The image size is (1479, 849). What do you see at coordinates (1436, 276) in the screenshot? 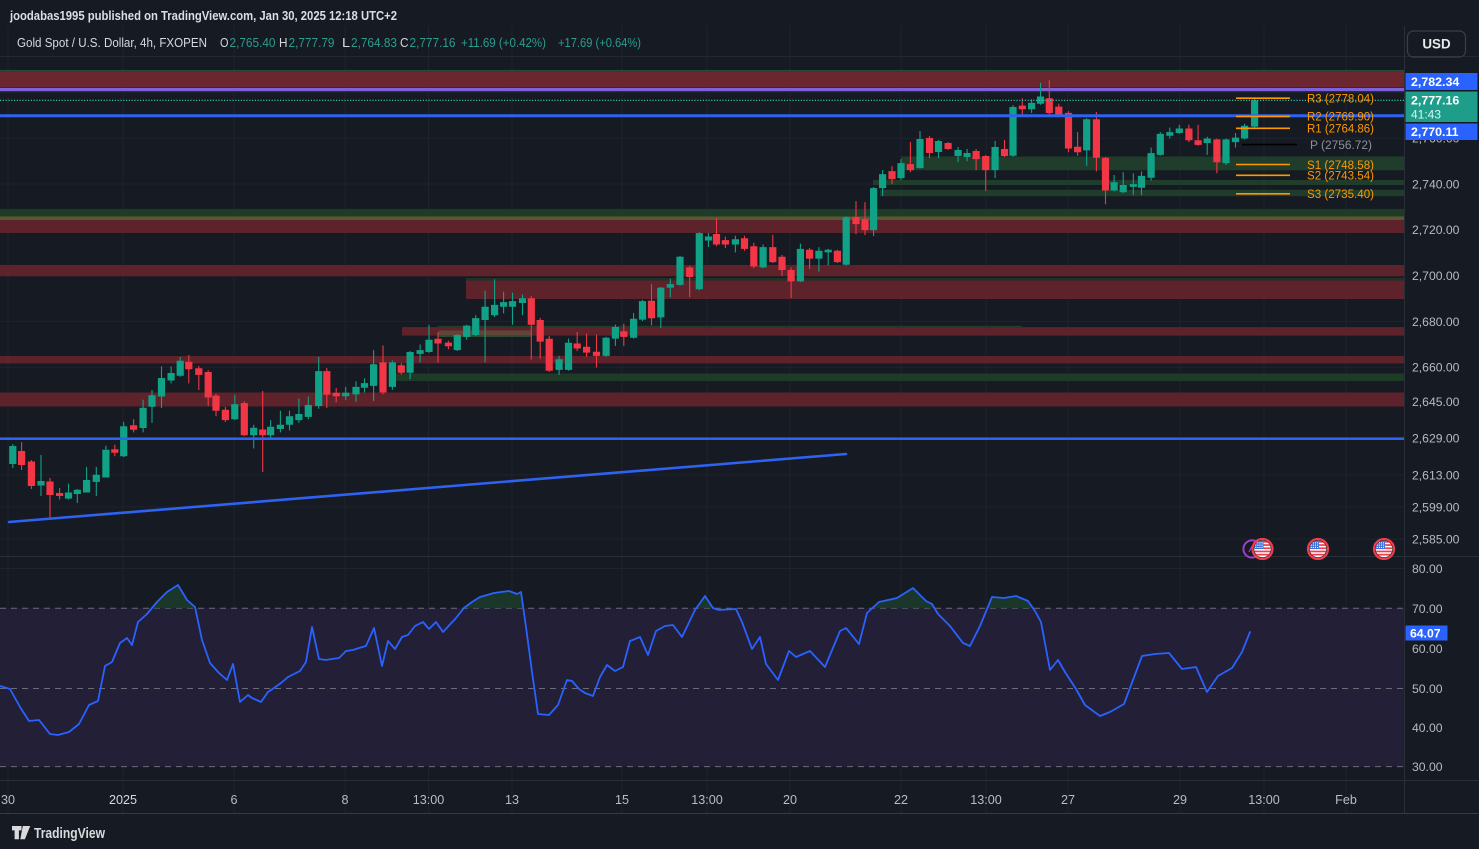
I see `svg-text: 2,700.00` at bounding box center [1436, 276].